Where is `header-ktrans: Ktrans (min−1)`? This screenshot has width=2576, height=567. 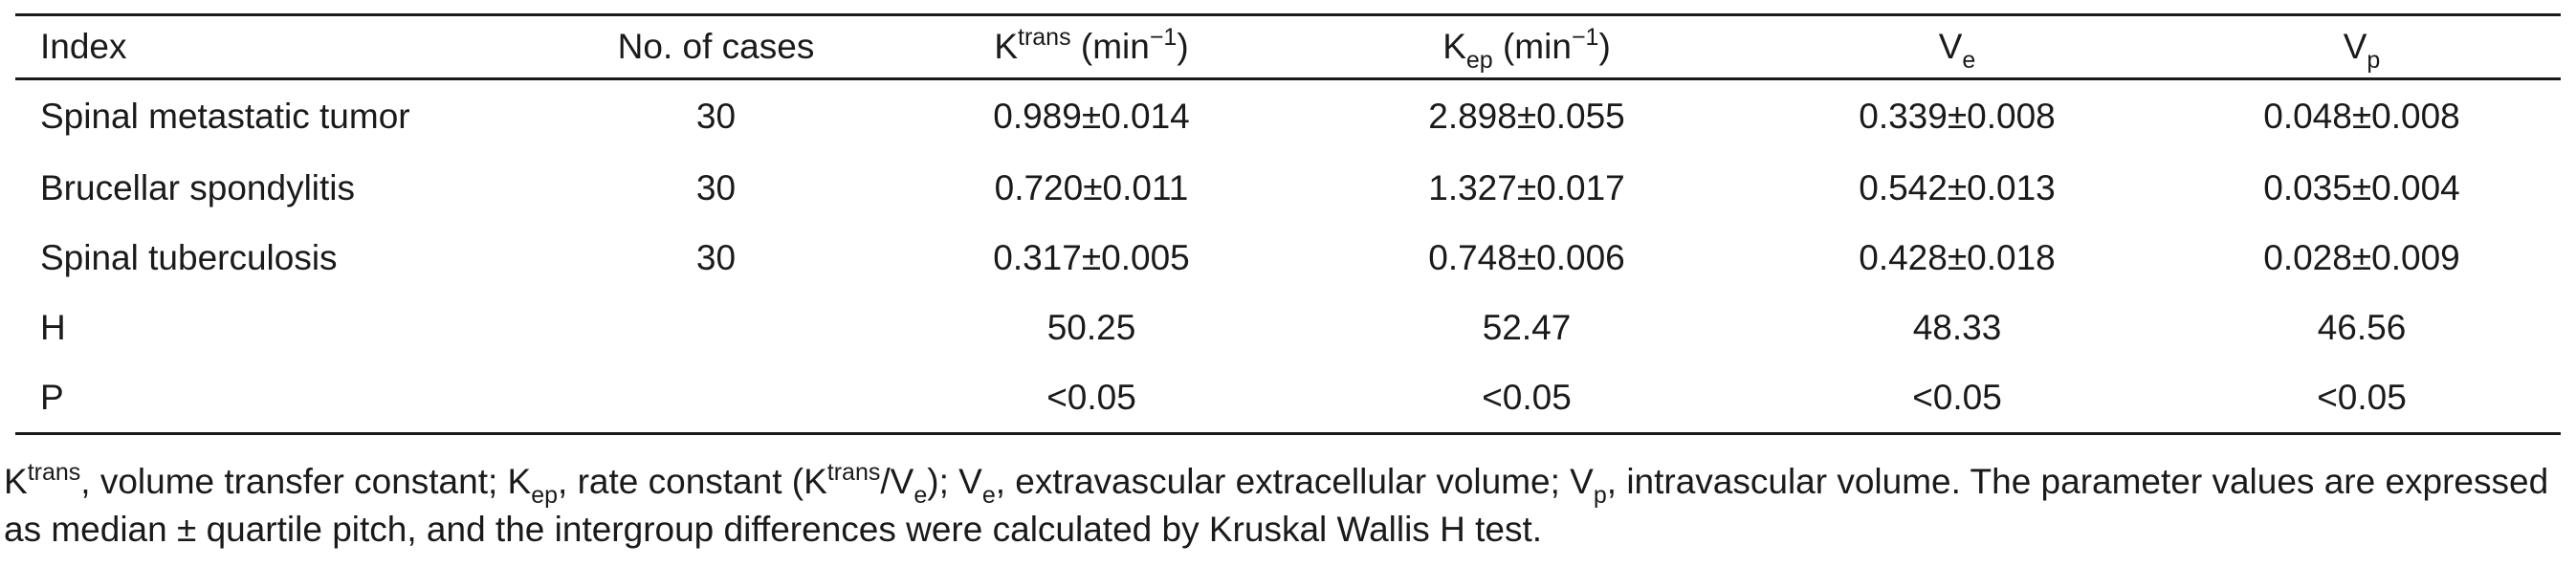 header-ktrans: Ktrans (min−1) is located at coordinates (1091, 46).